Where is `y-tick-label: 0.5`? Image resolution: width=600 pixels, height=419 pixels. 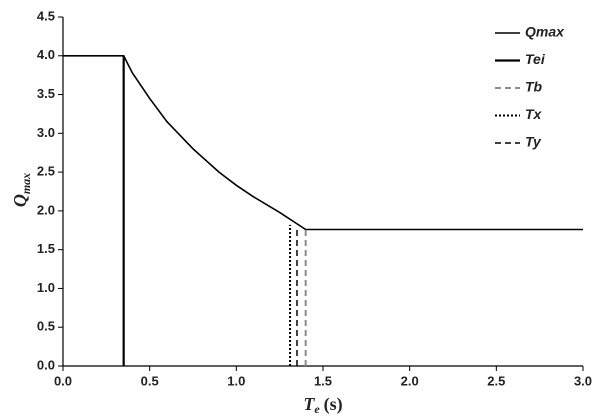 y-tick-label: 0.5 is located at coordinates (46, 326).